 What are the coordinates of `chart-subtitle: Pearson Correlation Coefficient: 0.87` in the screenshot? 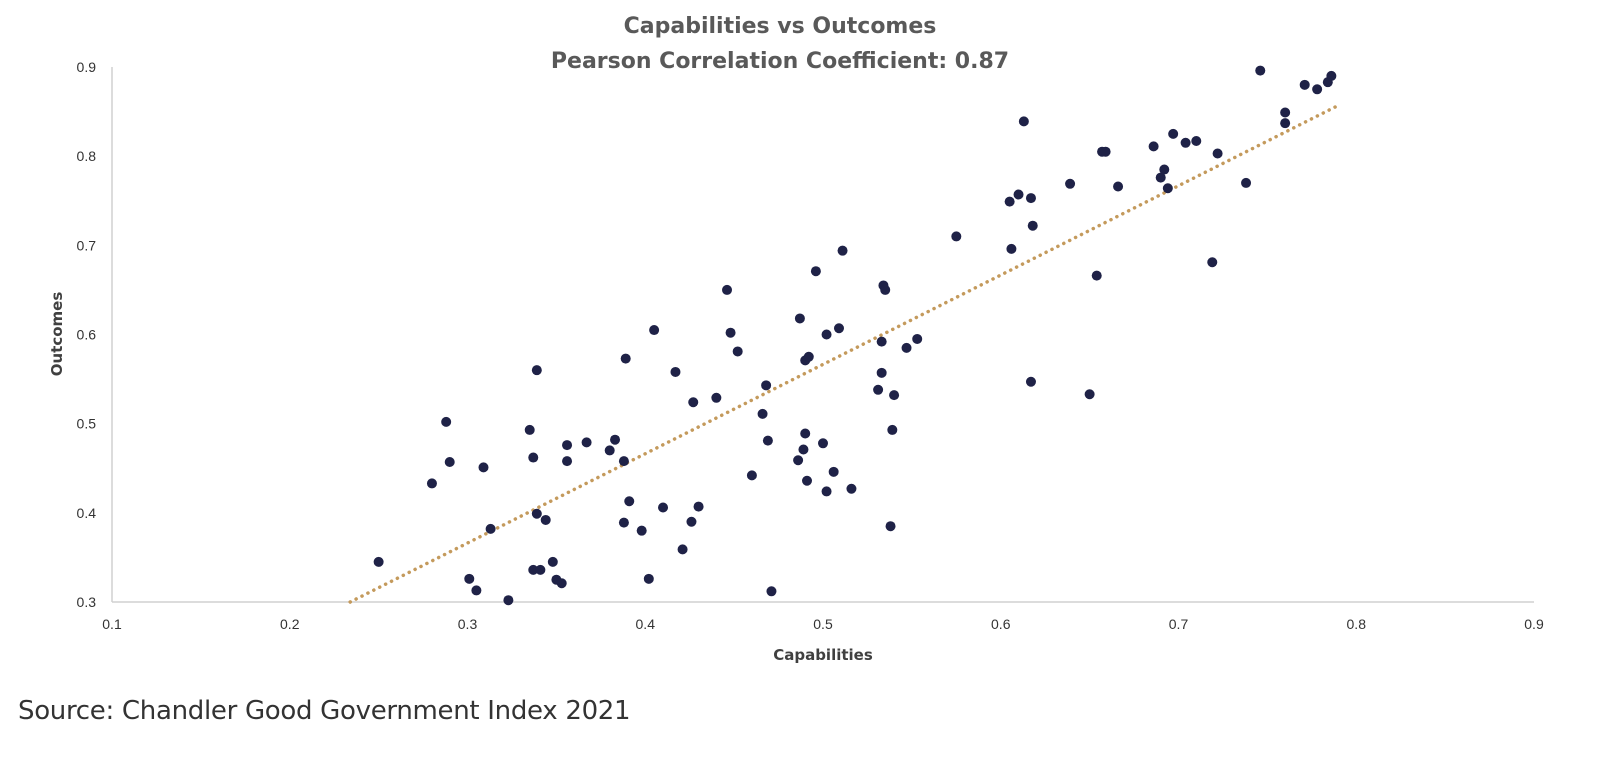 It's located at (780, 61).